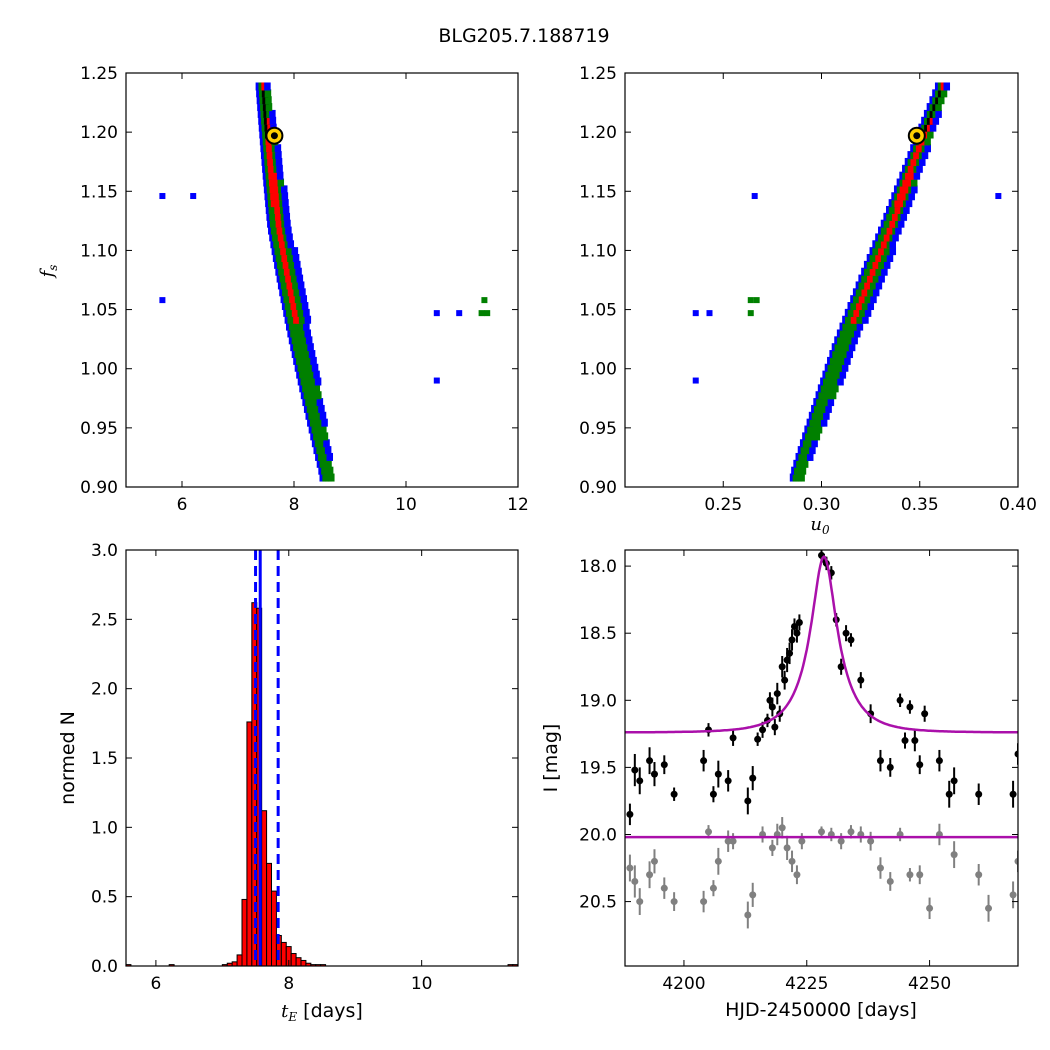 Image resolution: width=1050 pixels, height=1050 pixels. Describe the element at coordinates (104, 828) in the screenshot. I see `y-tick-label: 1.0` at that location.